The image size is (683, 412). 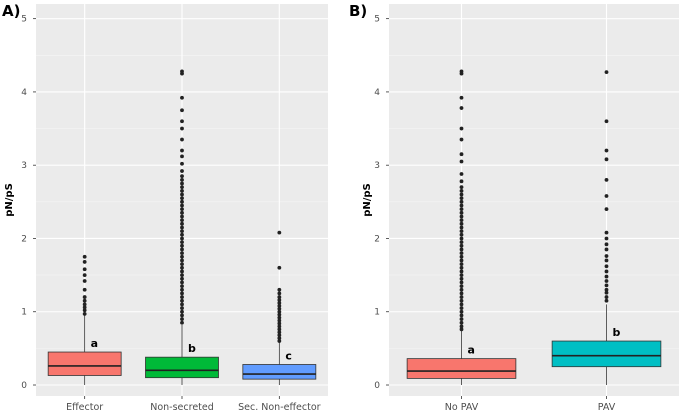 I want to click on y-tick-label: 0, so click(x=377, y=386).